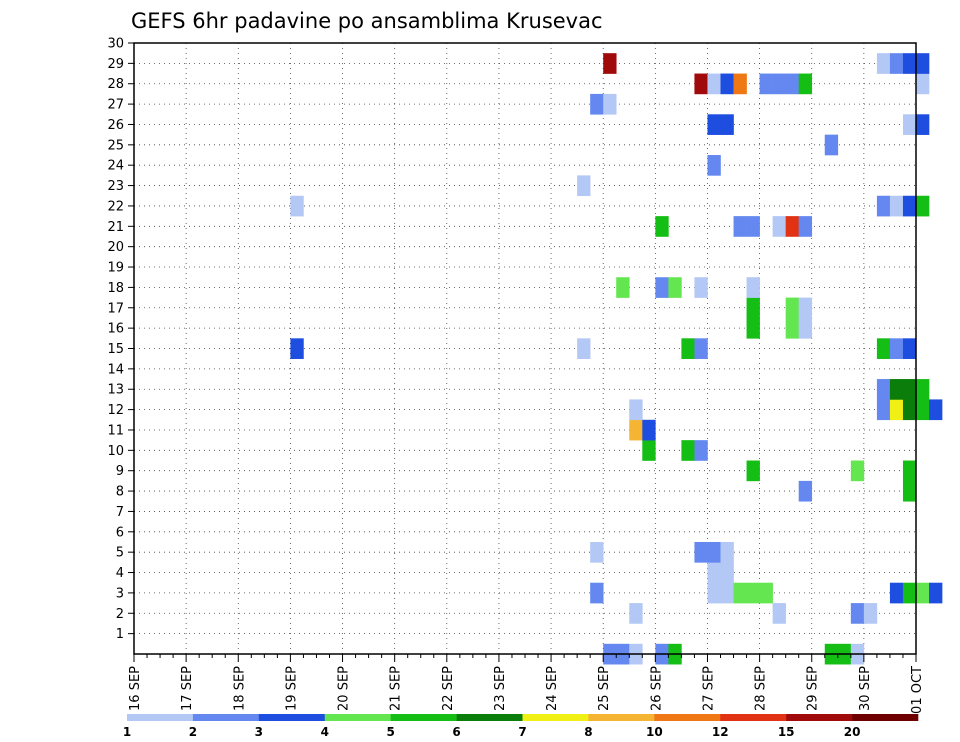 The width and height of the screenshot is (960, 742). Describe the element at coordinates (552, 688) in the screenshot. I see `x-tick-label: 24 SEP` at that location.